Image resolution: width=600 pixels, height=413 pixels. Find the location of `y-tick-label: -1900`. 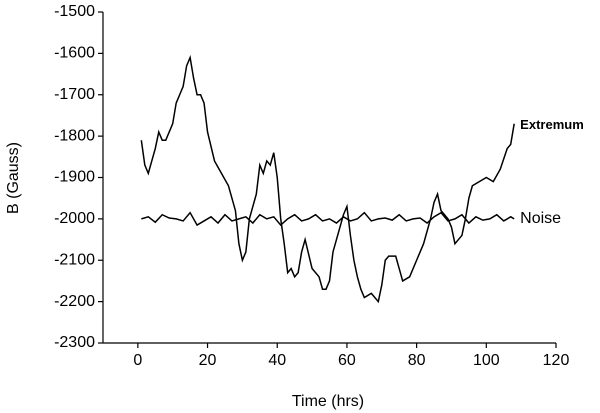

y-tick-label: -1900 is located at coordinates (74, 177).